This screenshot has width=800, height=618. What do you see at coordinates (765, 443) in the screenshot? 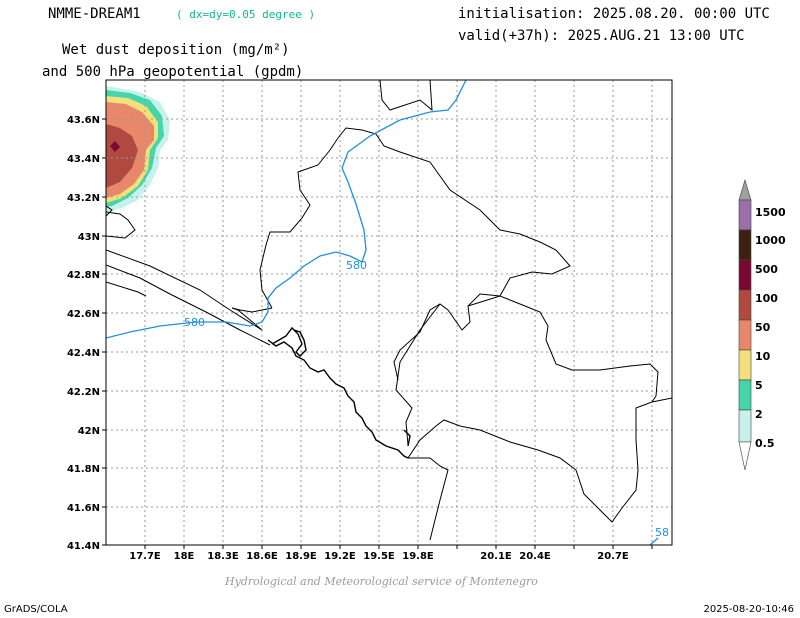
I see `colorbar-label: 0.5` at bounding box center [765, 443].